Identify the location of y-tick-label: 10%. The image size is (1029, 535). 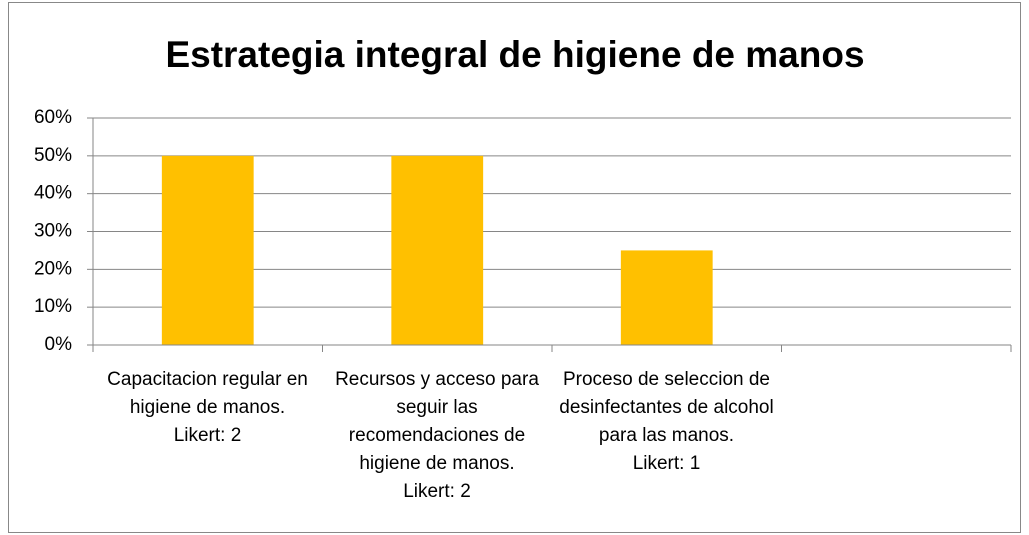
(53, 306).